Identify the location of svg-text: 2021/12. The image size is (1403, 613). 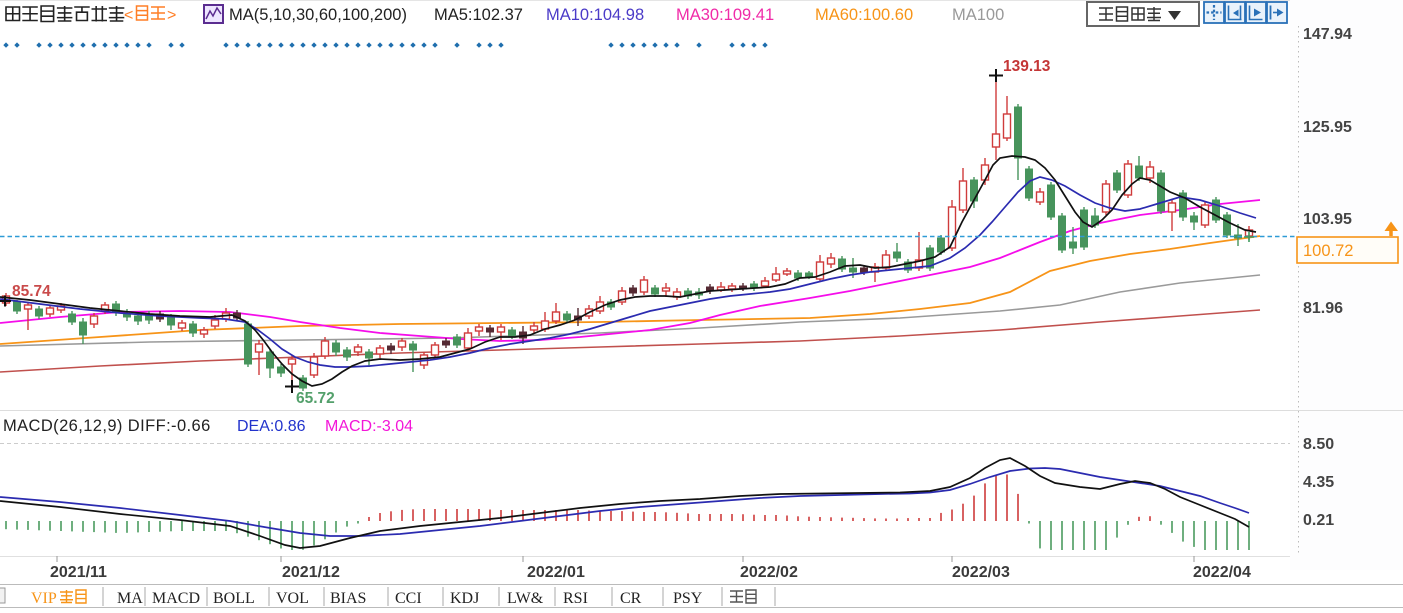
(311, 572).